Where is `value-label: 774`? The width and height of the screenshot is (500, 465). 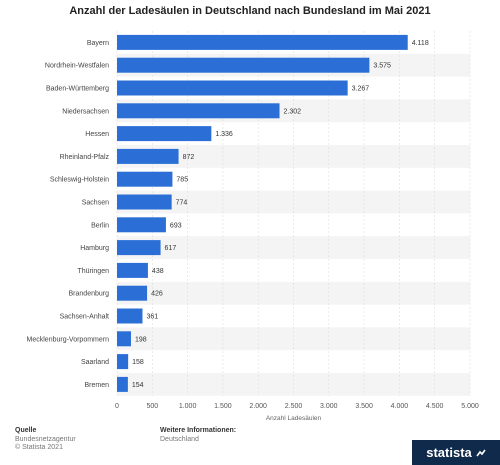 value-label: 774 is located at coordinates (182, 203).